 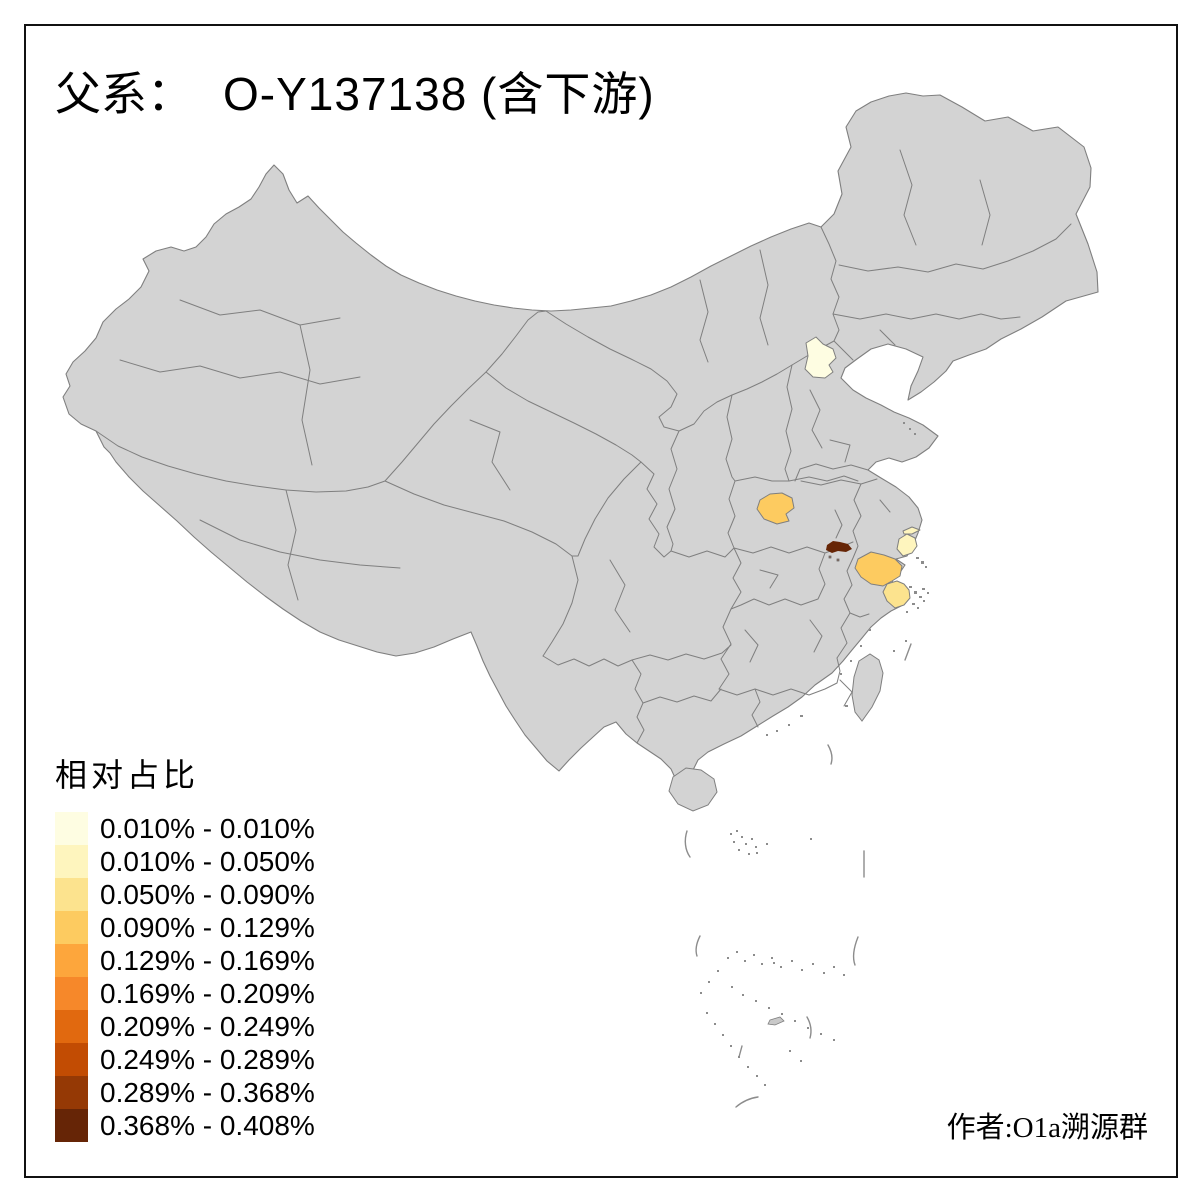 I want to click on page-title: 父系： O-Y137138 (含下游), so click(x=355, y=91).